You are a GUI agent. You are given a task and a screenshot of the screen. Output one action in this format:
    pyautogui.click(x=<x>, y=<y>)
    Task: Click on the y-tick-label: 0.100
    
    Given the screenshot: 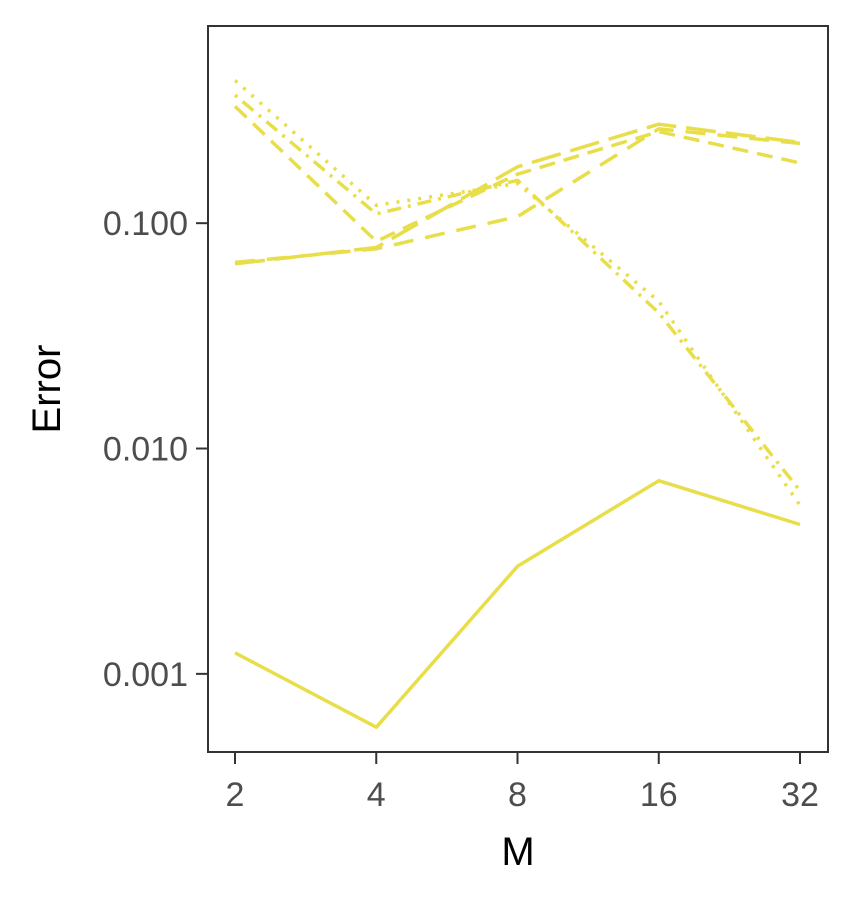 What is the action you would take?
    pyautogui.click(x=145, y=224)
    